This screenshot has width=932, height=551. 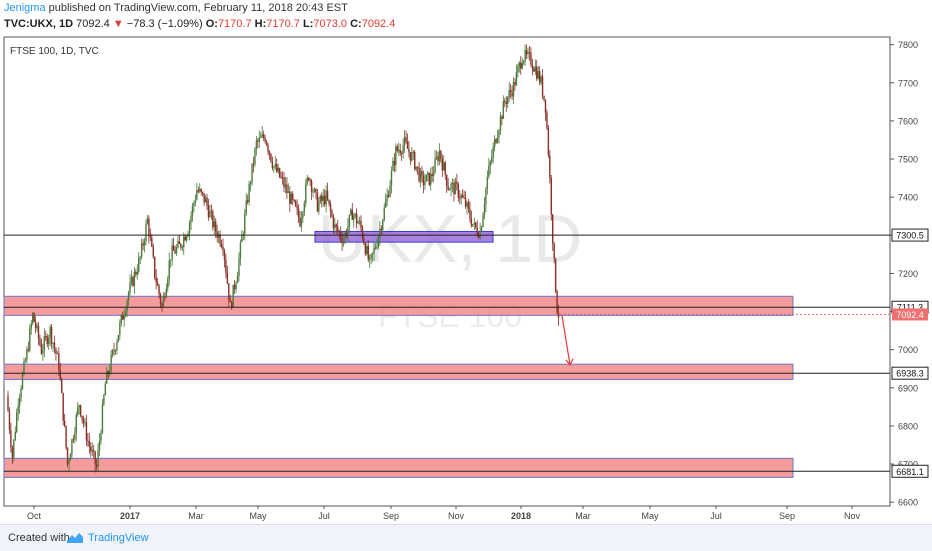 What do you see at coordinates (308, 24) in the screenshot?
I see `low-label: L:` at bounding box center [308, 24].